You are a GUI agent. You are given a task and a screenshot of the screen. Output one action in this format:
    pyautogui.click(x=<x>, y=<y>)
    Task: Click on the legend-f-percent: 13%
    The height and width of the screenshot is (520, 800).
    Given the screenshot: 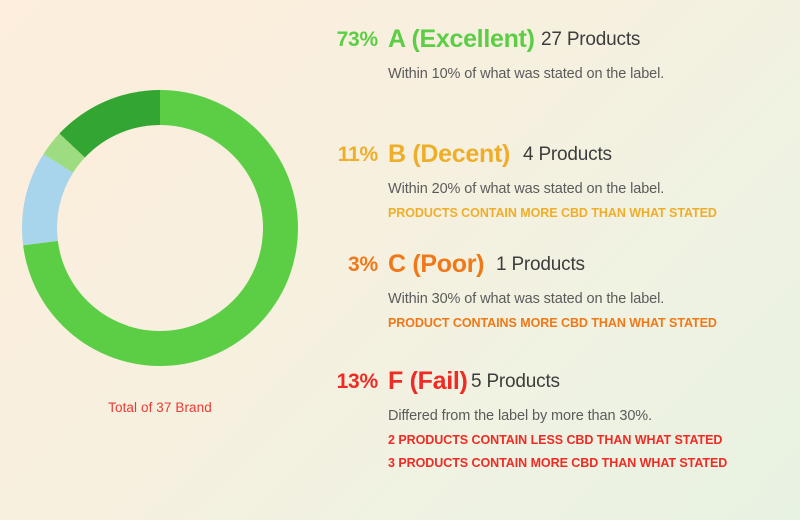 What is the action you would take?
    pyautogui.click(x=357, y=381)
    